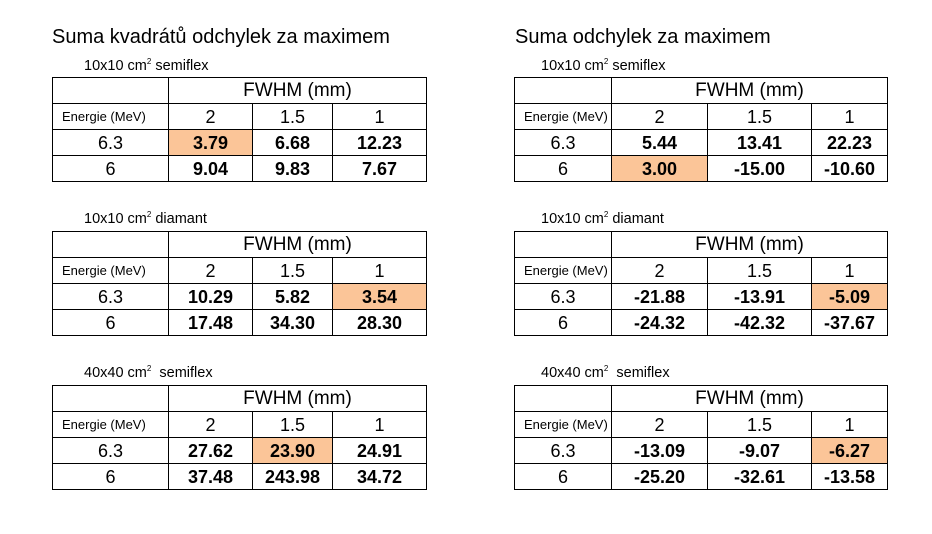 This screenshot has width=932, height=534. Describe the element at coordinates (145, 218) in the screenshot. I see `left-table-1-caption: 10x10 cm2 diamant` at that location.